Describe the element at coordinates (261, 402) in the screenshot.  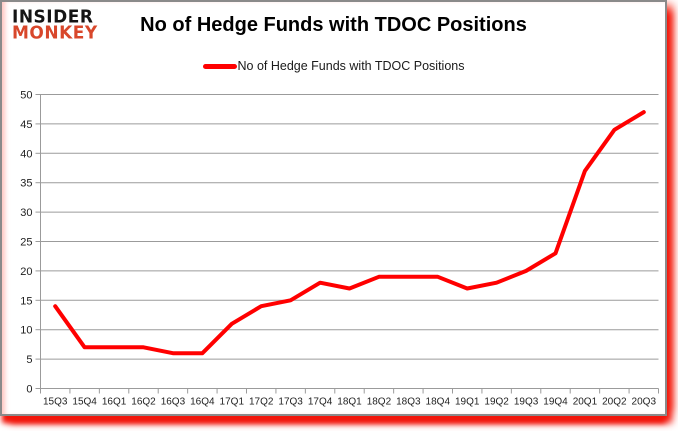
I see `x-axis-label: 17Q2` at that location.